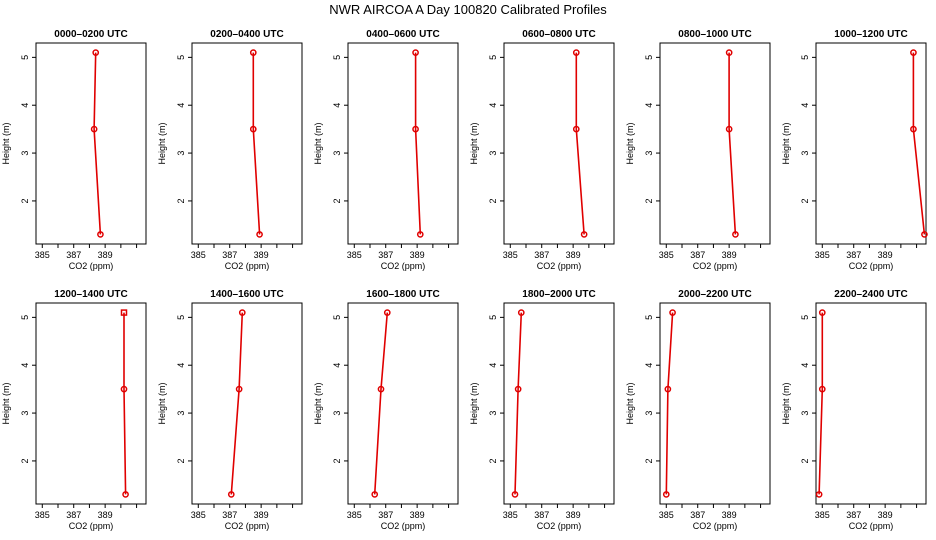  What do you see at coordinates (558, 34) in the screenshot?
I see `panel-title: 0600–0800 UTC` at bounding box center [558, 34].